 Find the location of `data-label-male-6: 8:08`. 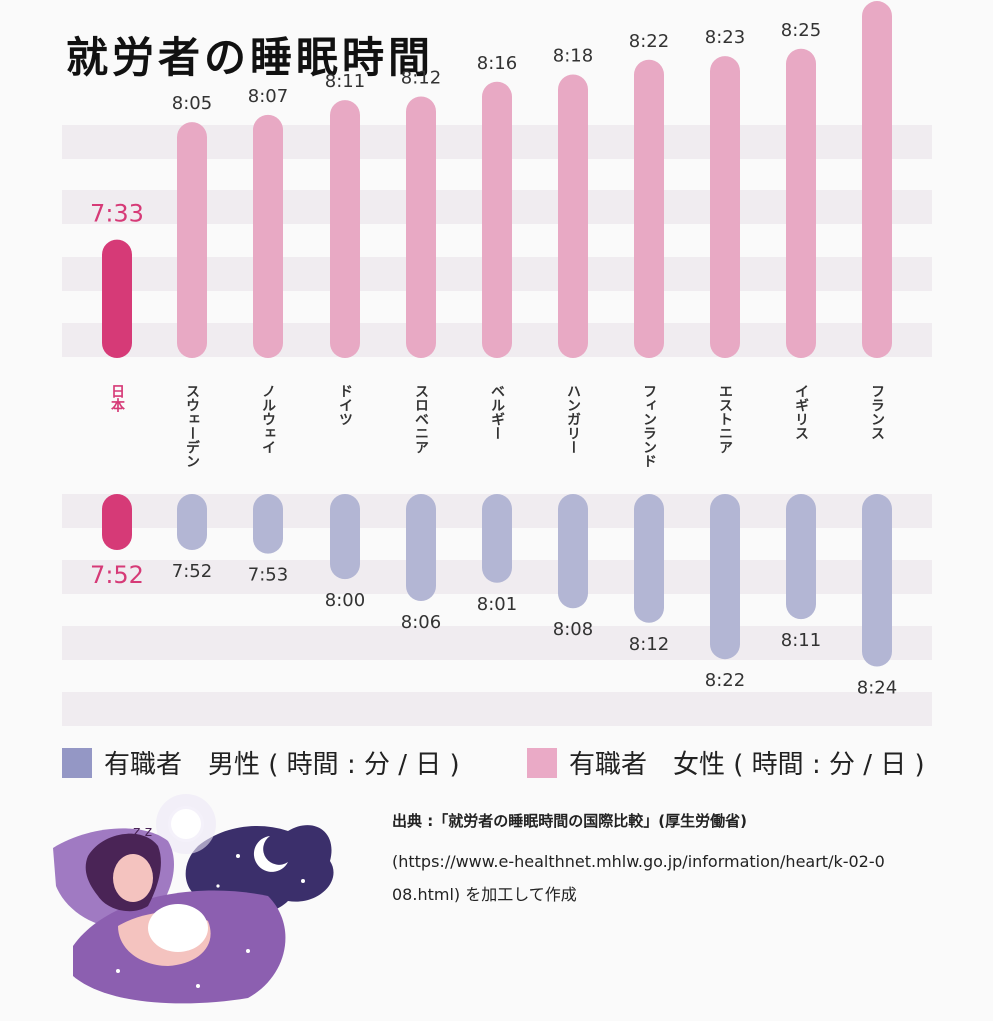

data-label-male-6: 8:08 is located at coordinates (573, 629).